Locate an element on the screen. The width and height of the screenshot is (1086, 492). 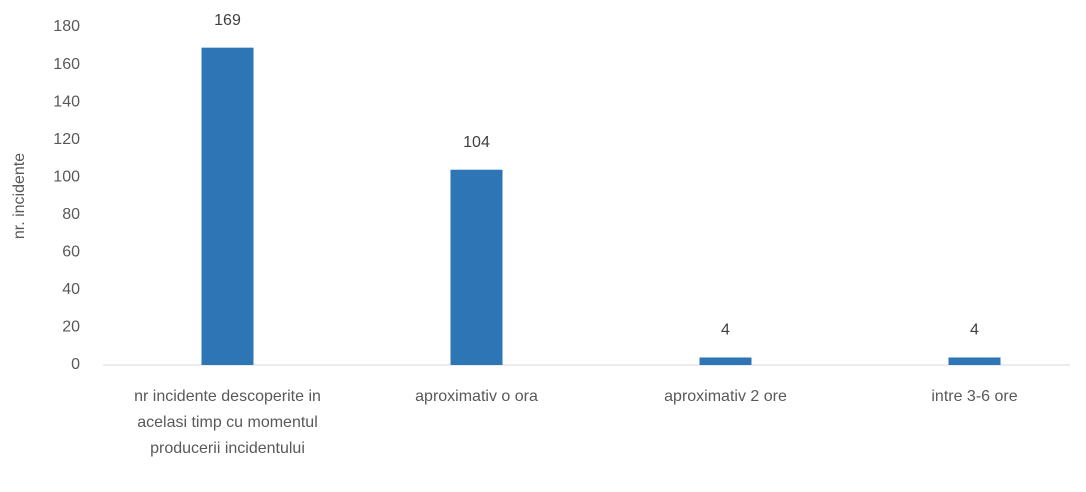
x-tick-label: aproximativ 2 ore is located at coordinates (725, 396).